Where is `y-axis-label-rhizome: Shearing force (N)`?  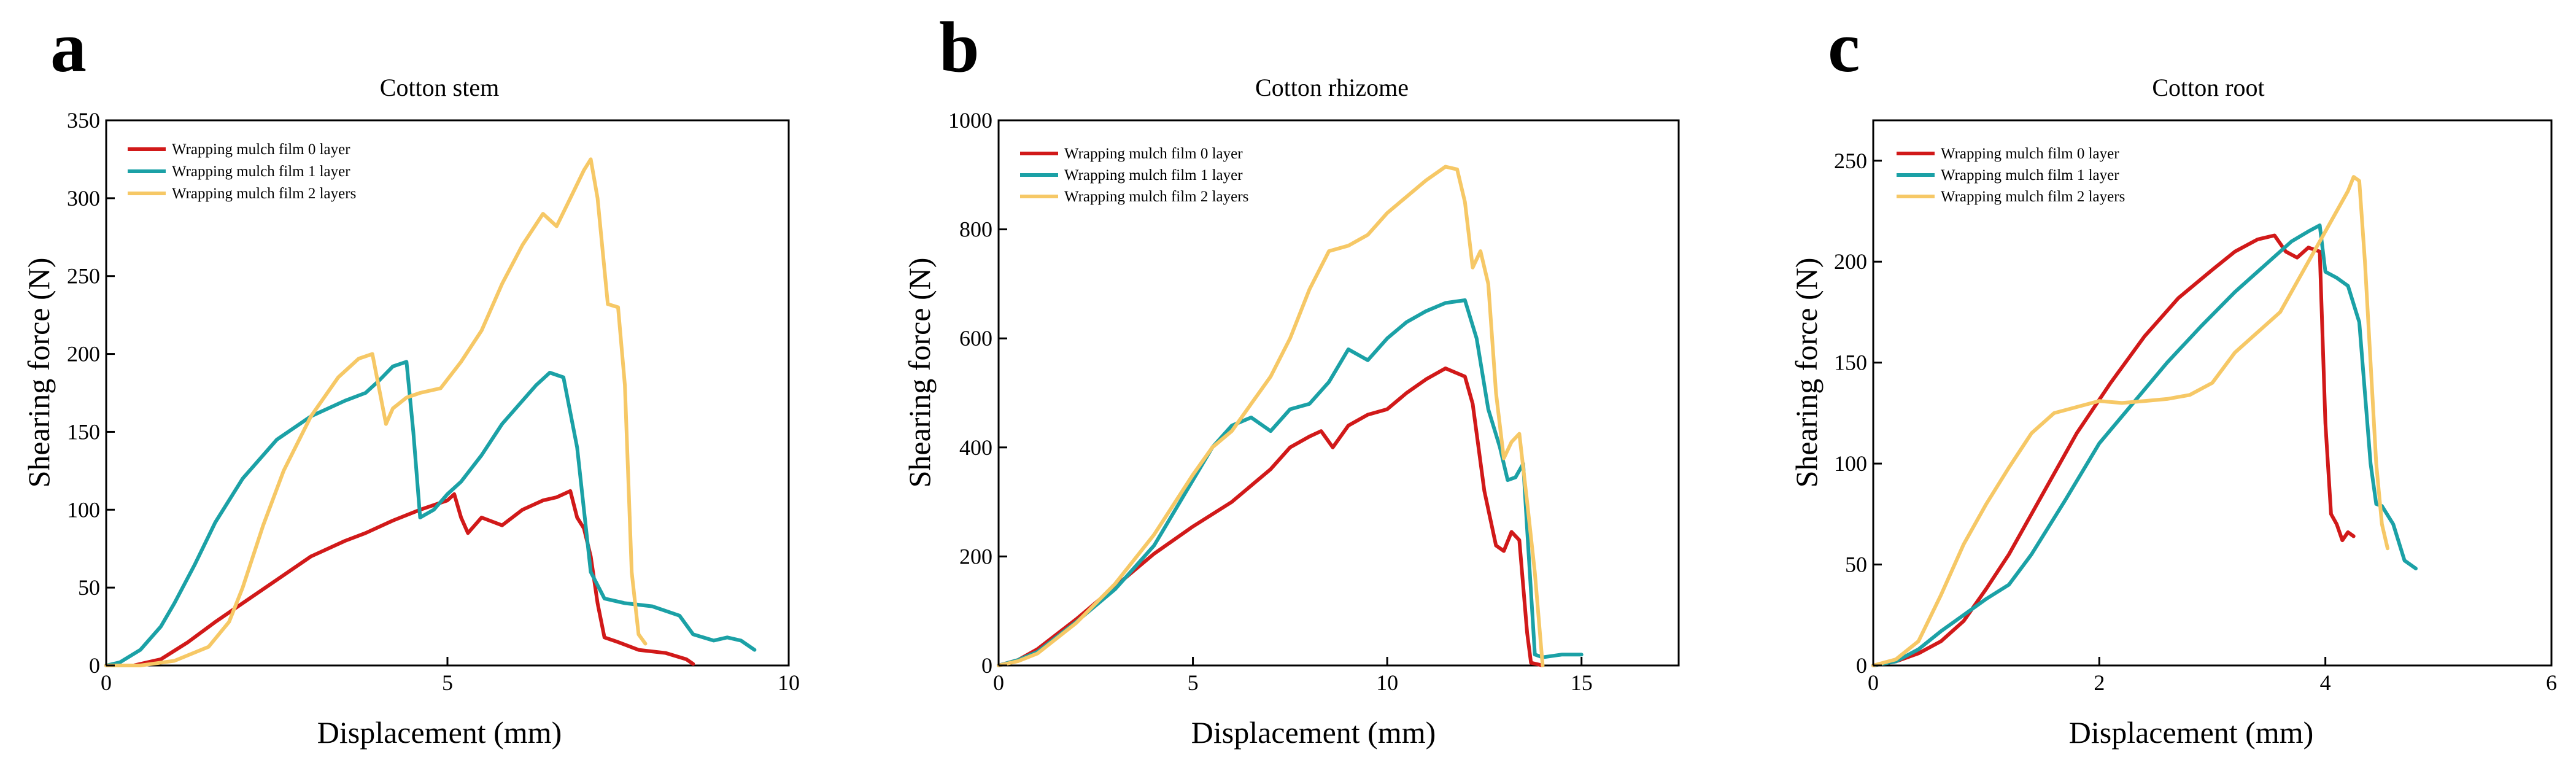 y-axis-label-rhizome: Shearing force (N) is located at coordinates (920, 373).